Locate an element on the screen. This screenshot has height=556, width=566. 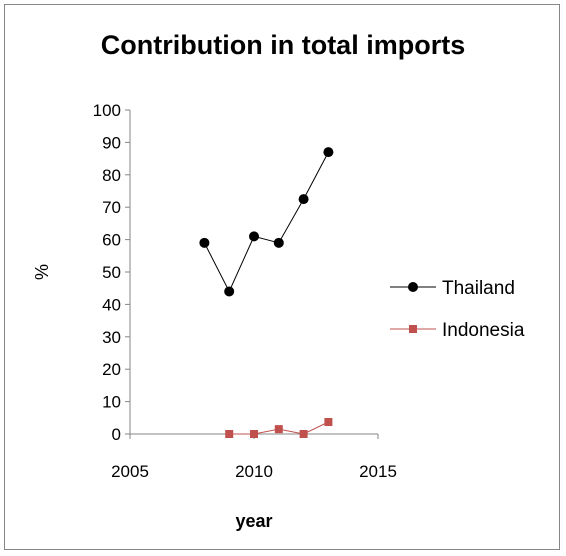
y-axis-title: % is located at coordinates (42, 272).